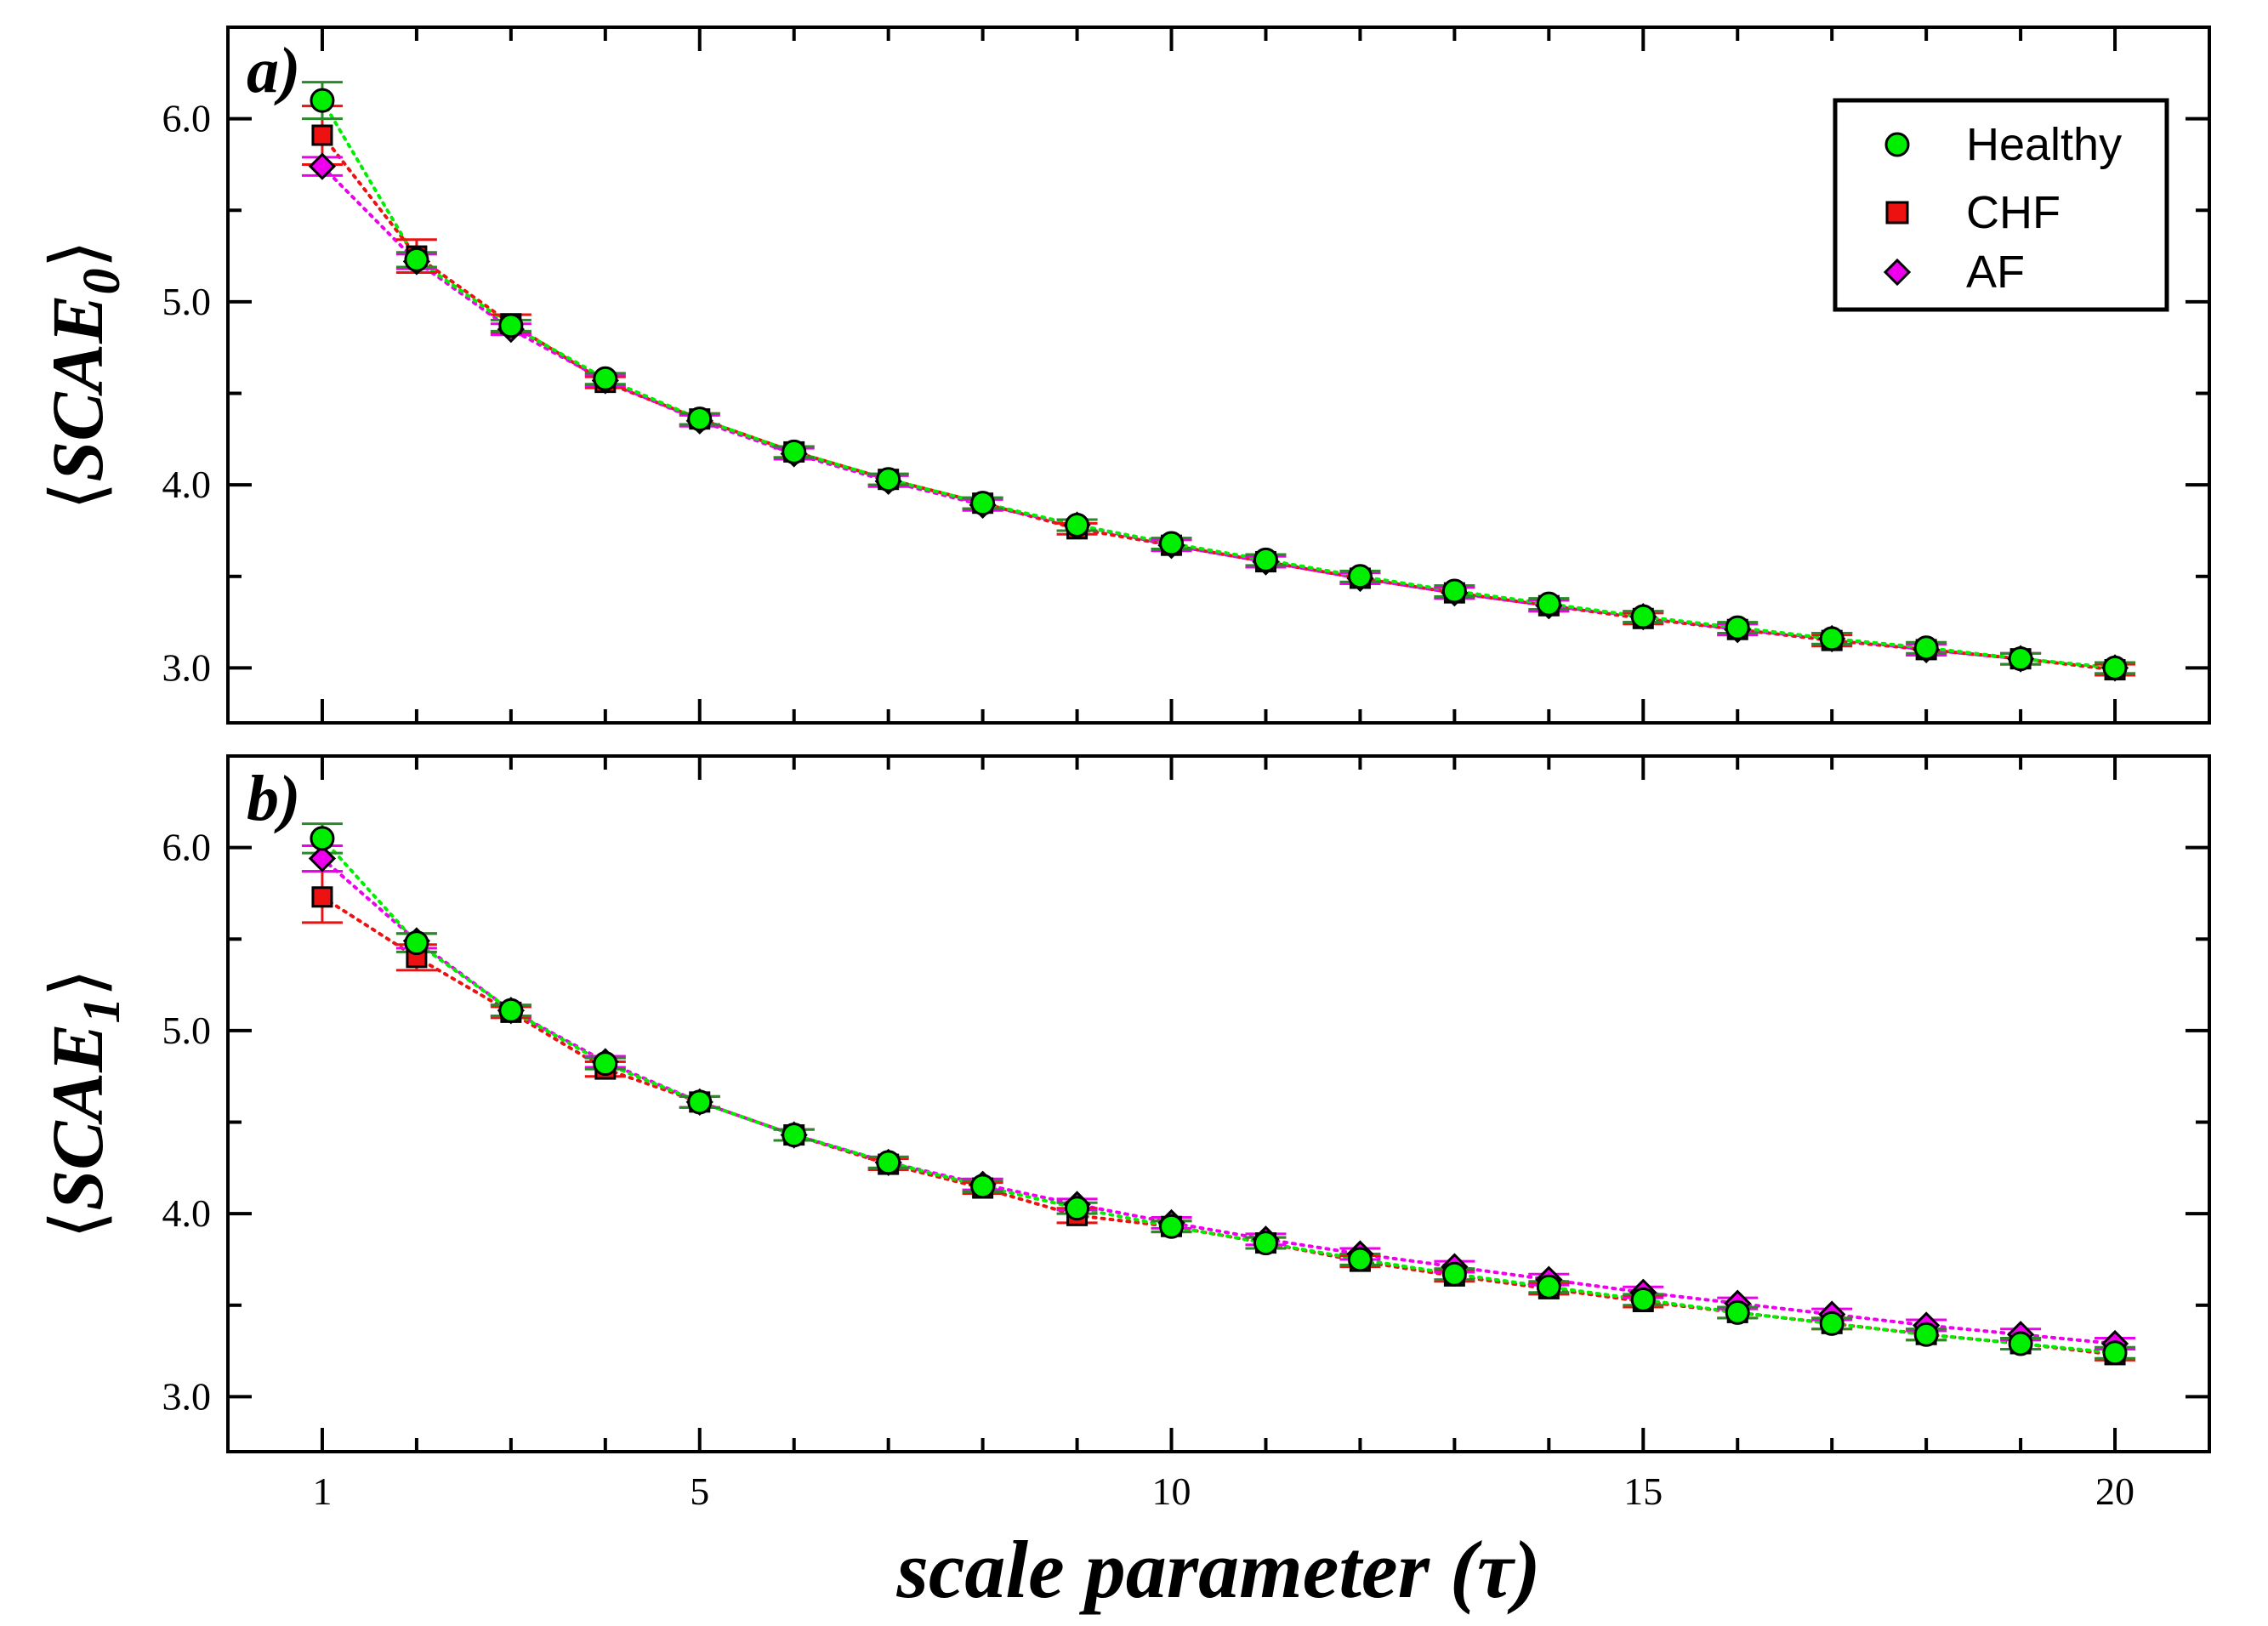 Image resolution: width=2268 pixels, height=1626 pixels. Describe the element at coordinates (187, 484) in the screenshot. I see `panel-a-y-tick-label: 4.0` at that location.